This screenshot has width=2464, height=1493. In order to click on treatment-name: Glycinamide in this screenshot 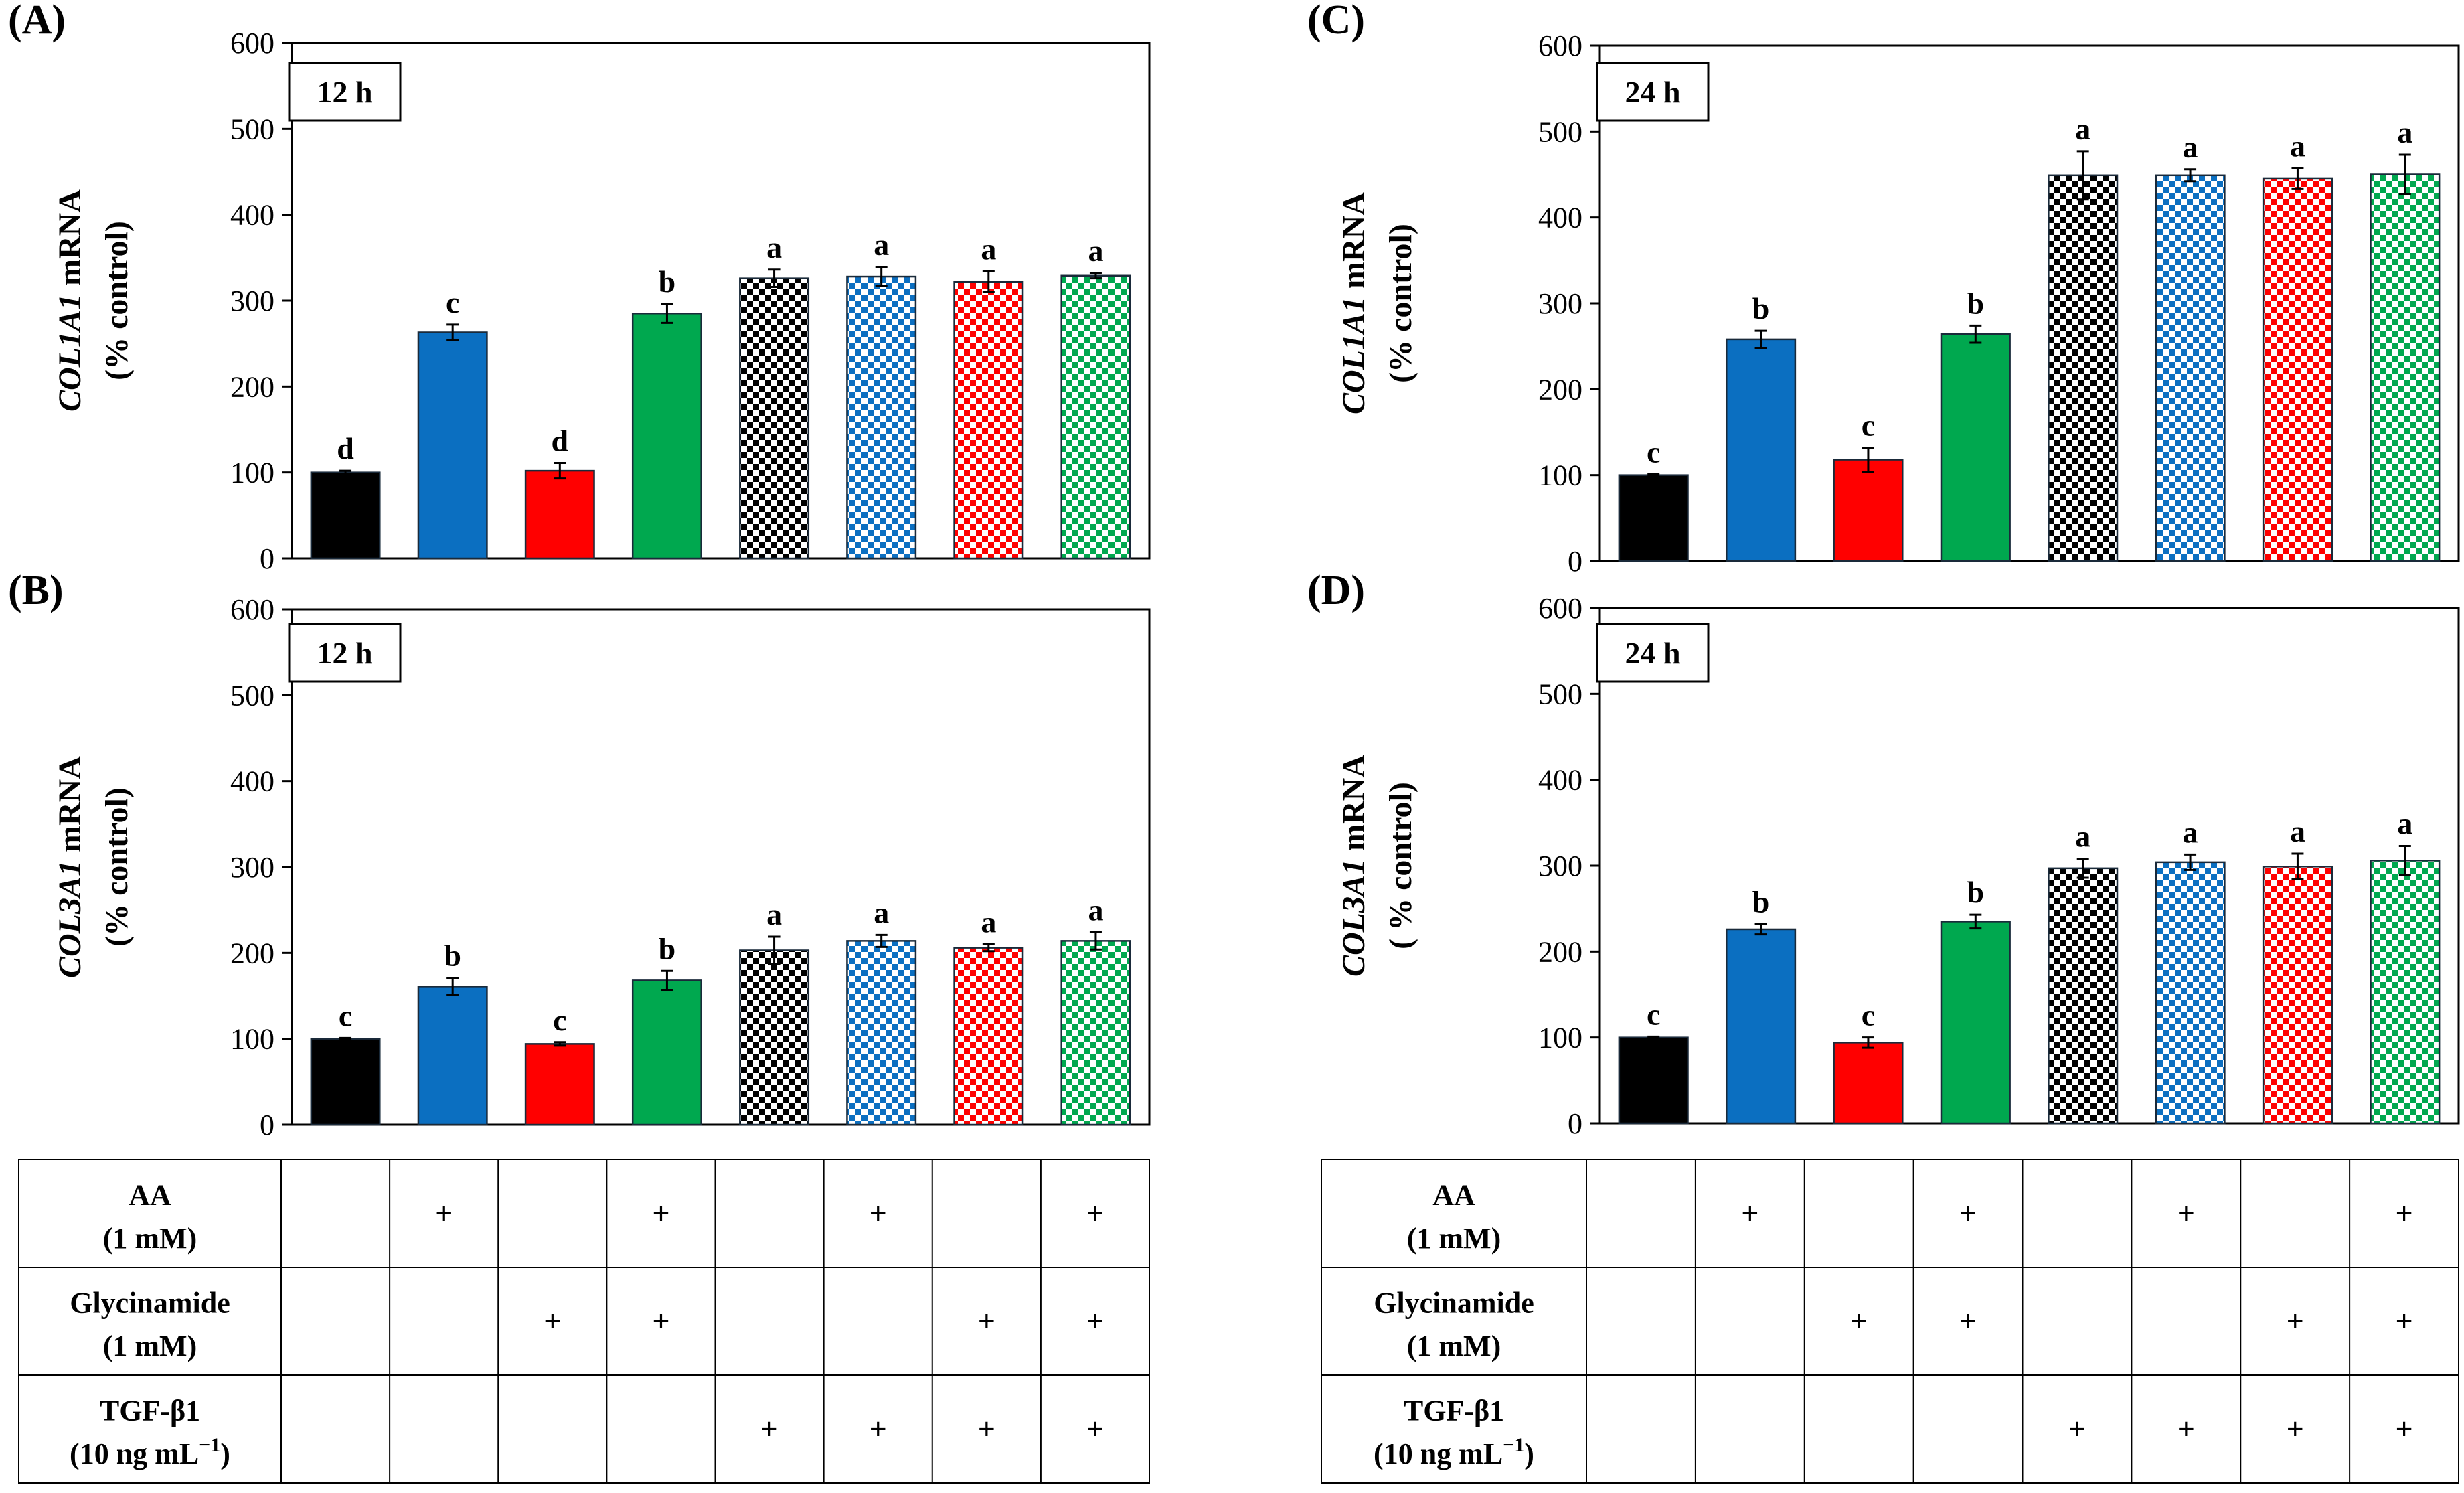, I will do `click(1454, 1303)`.